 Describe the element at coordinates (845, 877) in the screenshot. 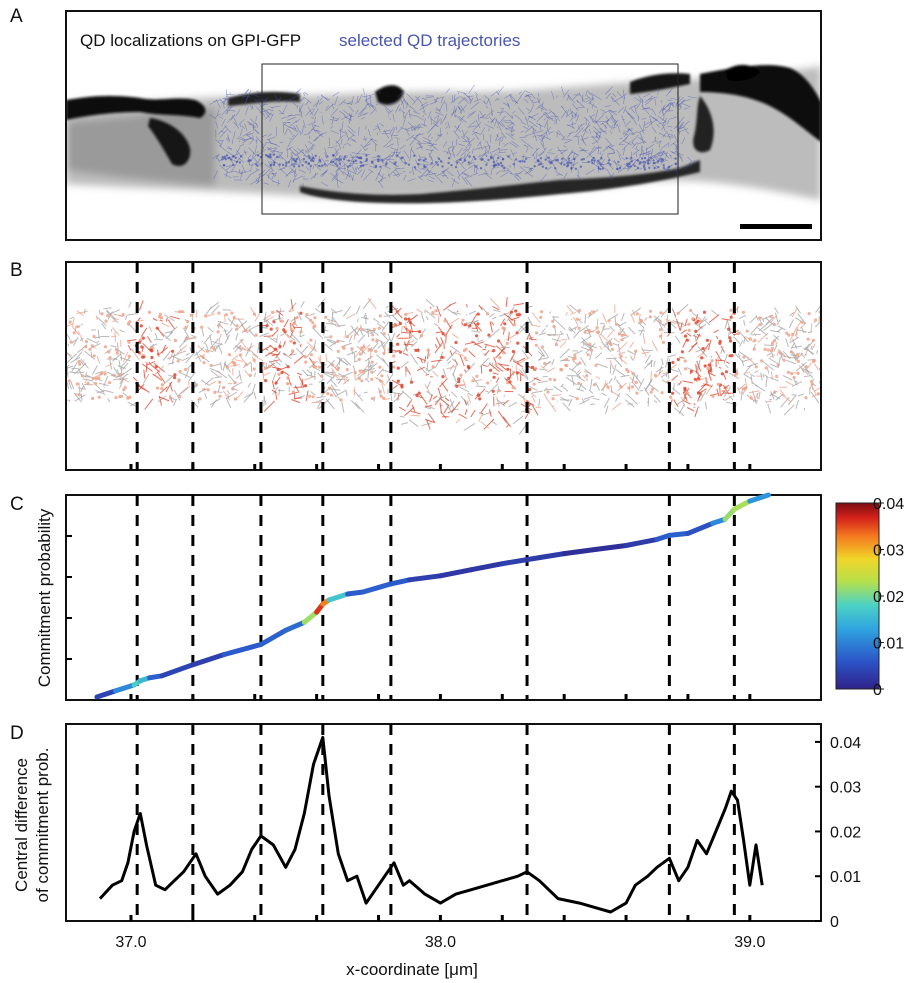

I see `d-y-tick-label-1: 0.01` at that location.